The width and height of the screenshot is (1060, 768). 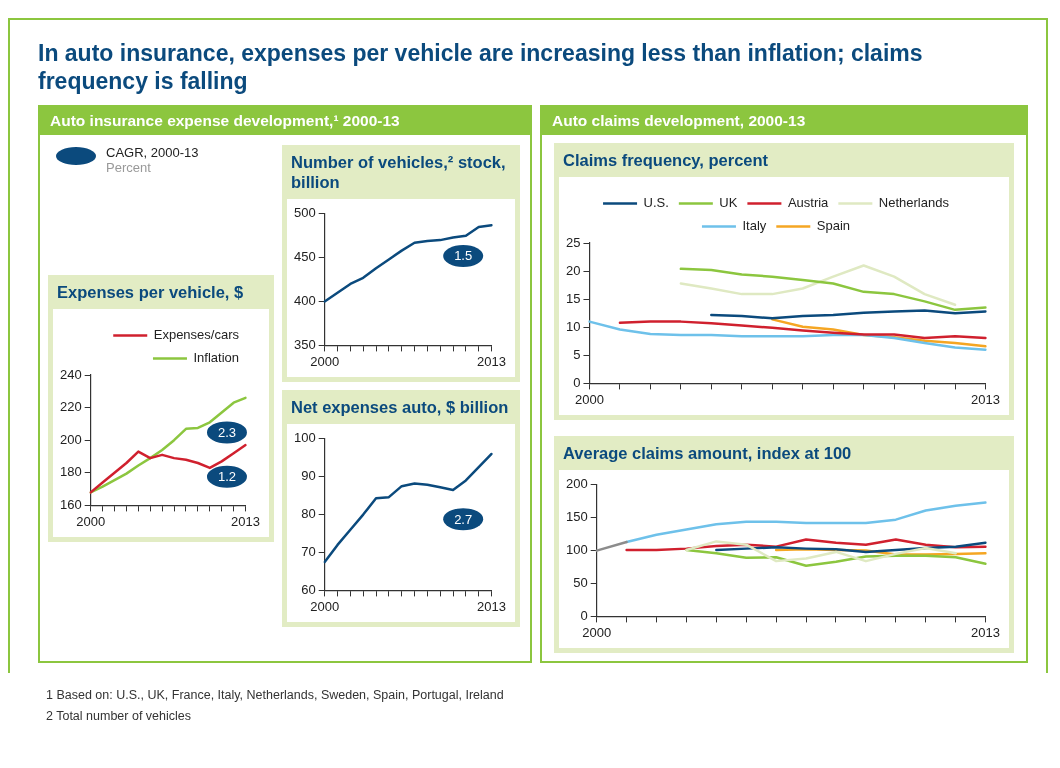 I want to click on annotation: 1.5, so click(x=463, y=256).